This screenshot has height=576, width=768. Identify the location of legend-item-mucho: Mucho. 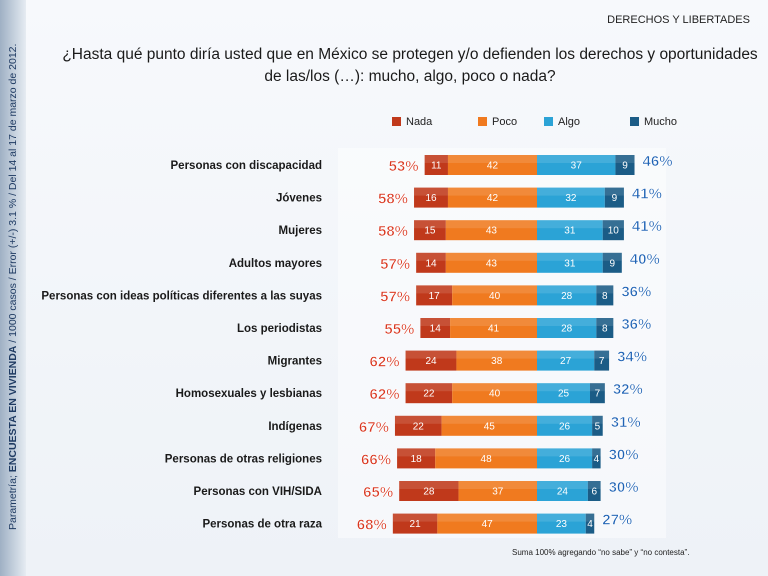
(653, 122).